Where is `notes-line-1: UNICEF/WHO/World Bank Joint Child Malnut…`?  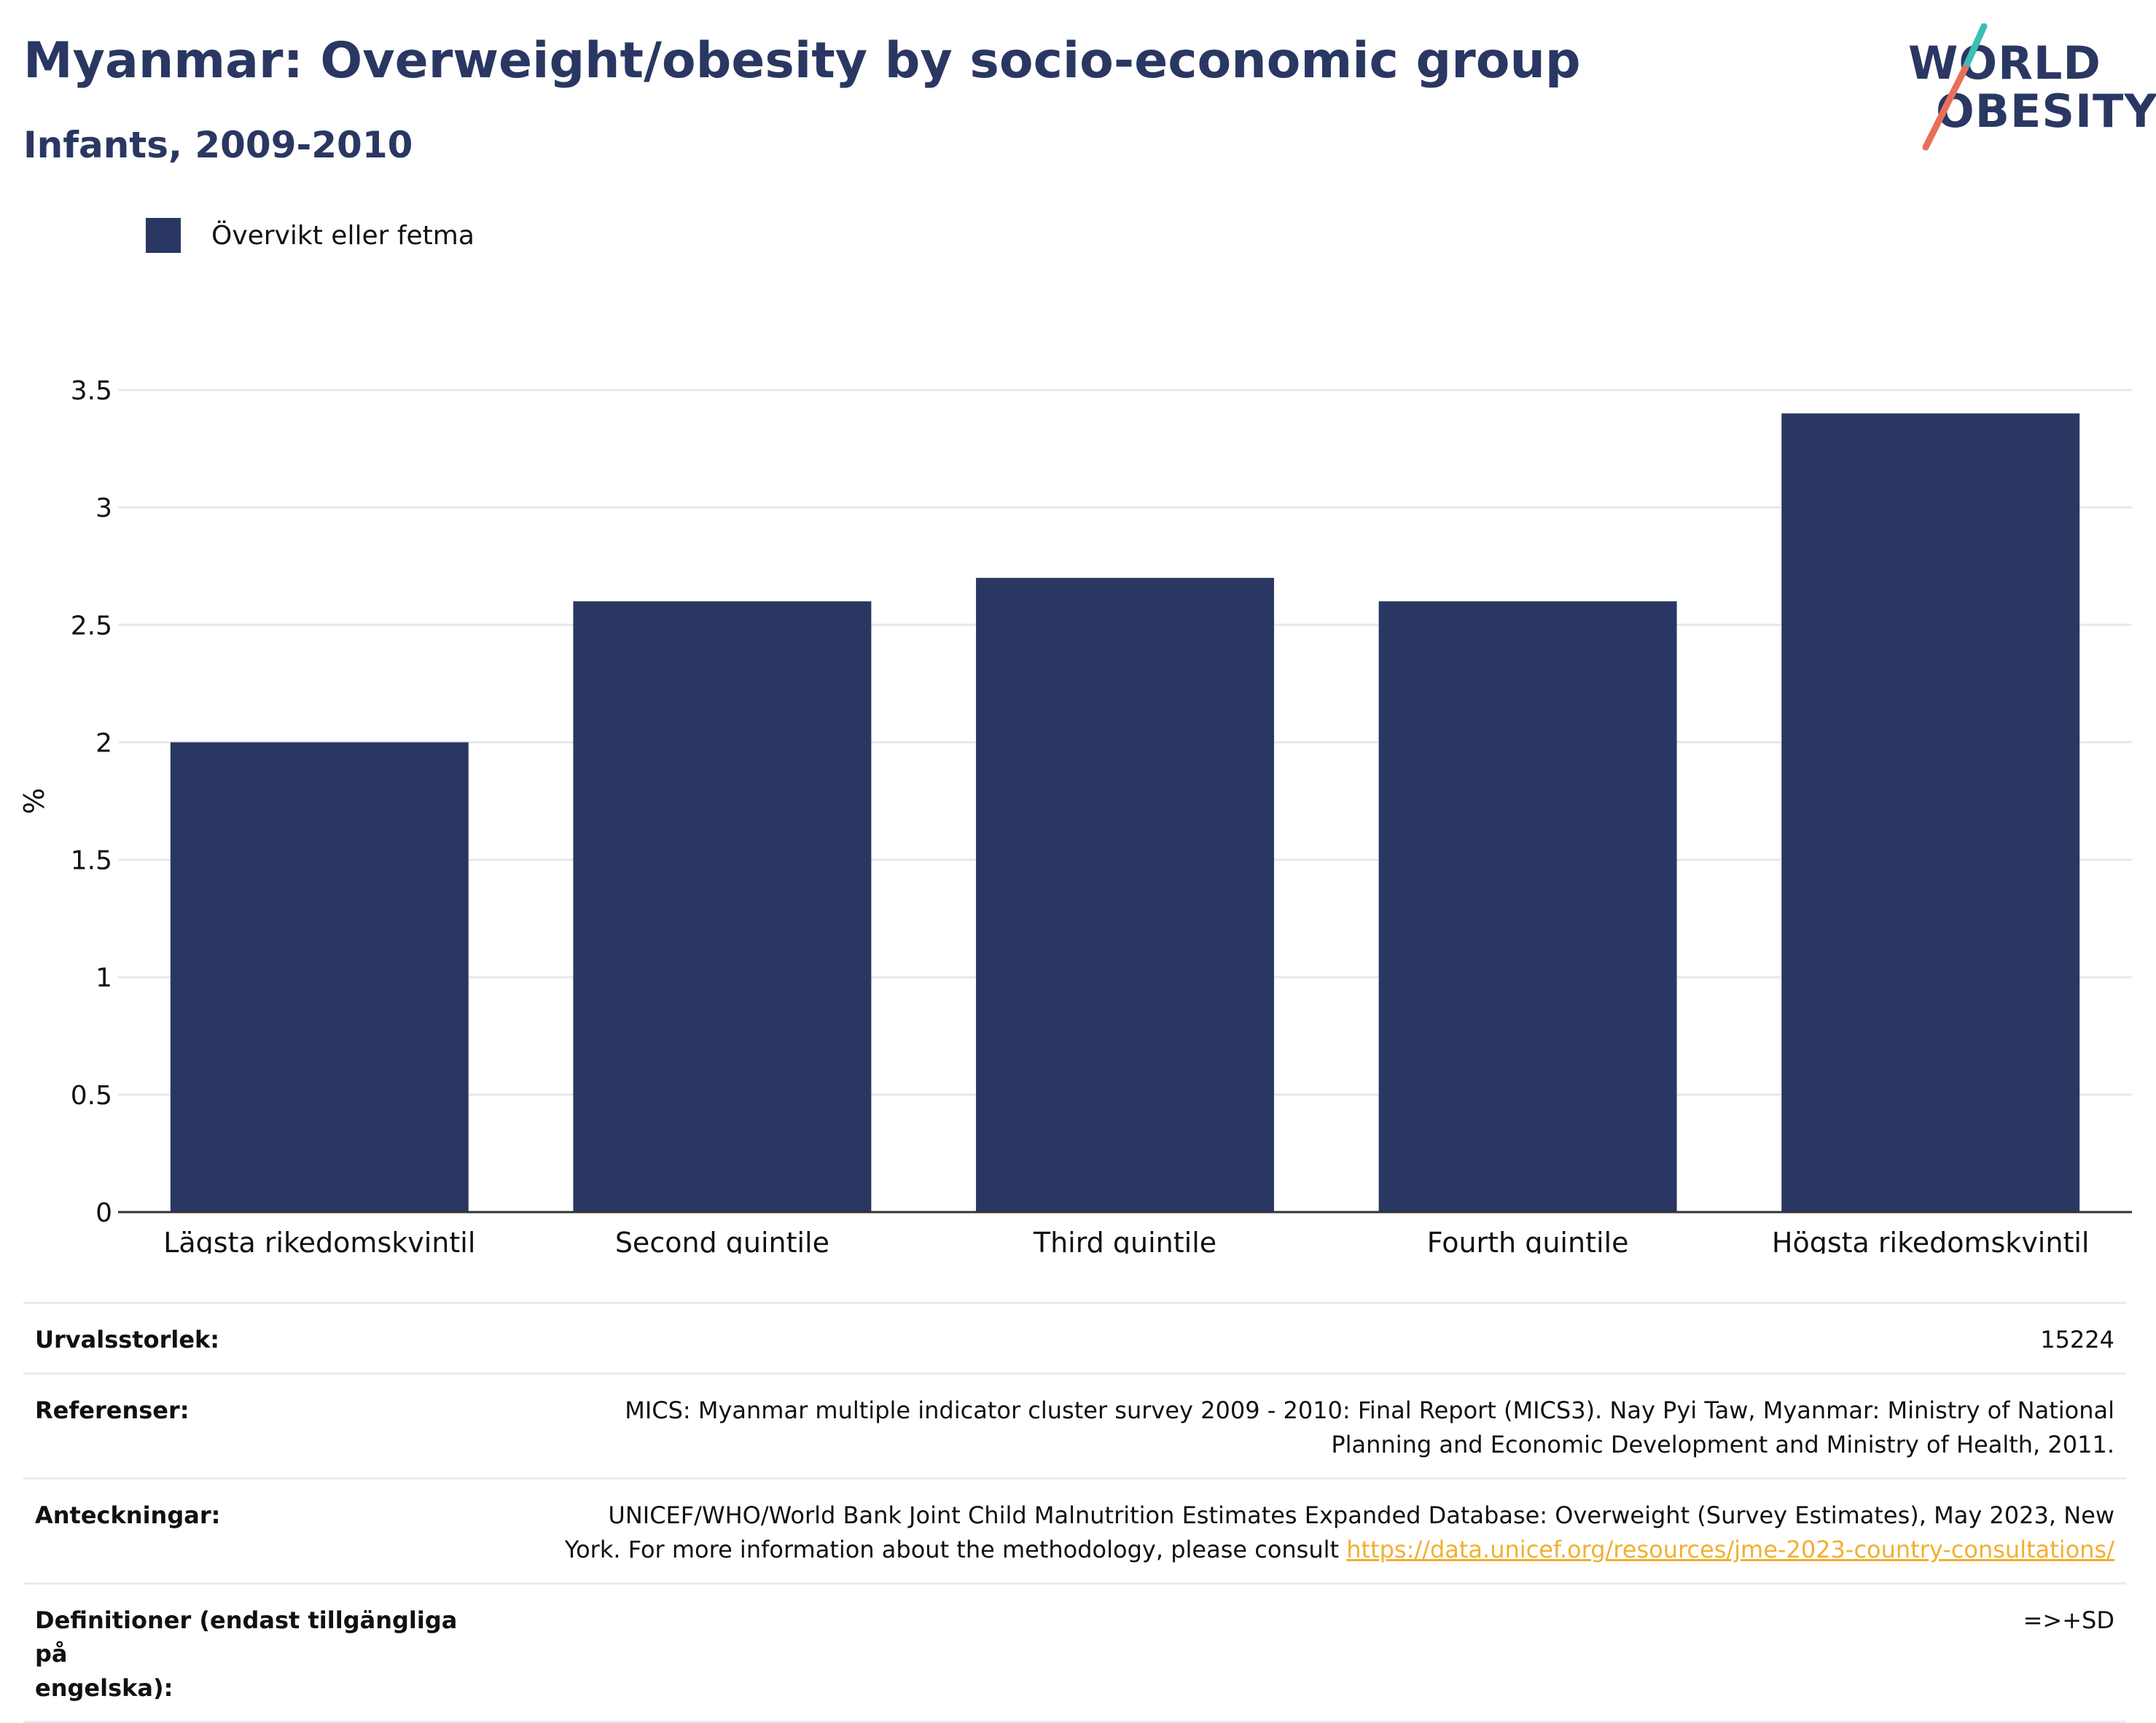 notes-line-1: UNICEF/WHO/World Bank Joint Child Malnut… is located at coordinates (1361, 1515).